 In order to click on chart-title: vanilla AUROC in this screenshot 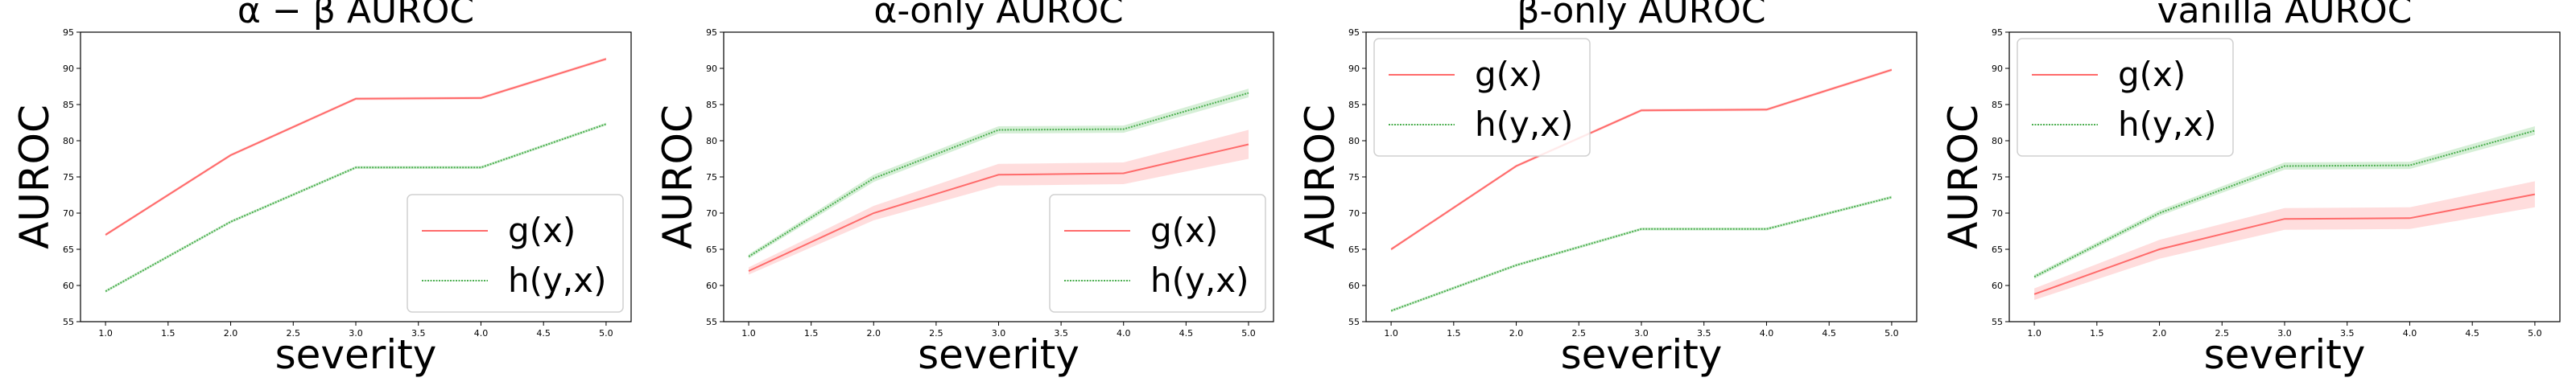, I will do `click(2285, 16)`.